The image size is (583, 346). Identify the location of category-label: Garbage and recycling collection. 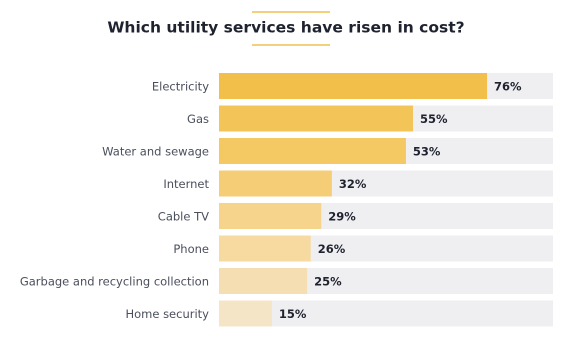
(114, 282).